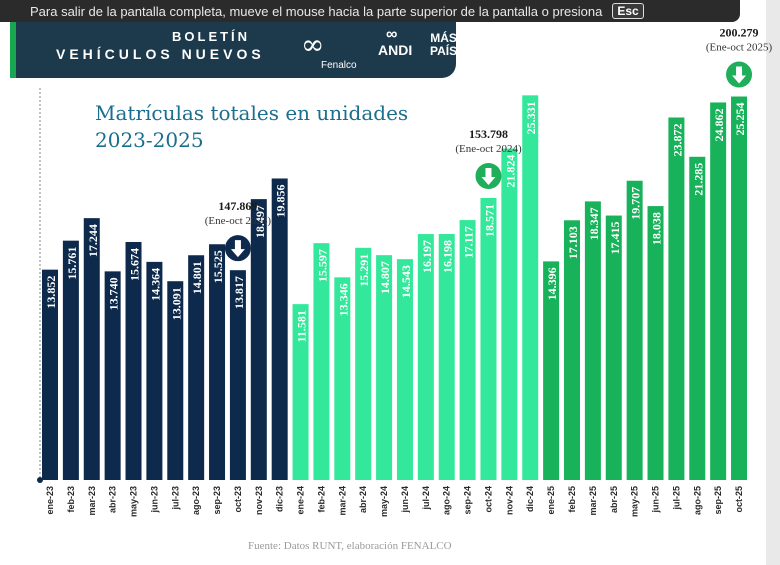 This screenshot has width=780, height=565. Describe the element at coordinates (334, 50) in the screenshot. I see `fenalco-logo: ∞ Fenalco` at that location.